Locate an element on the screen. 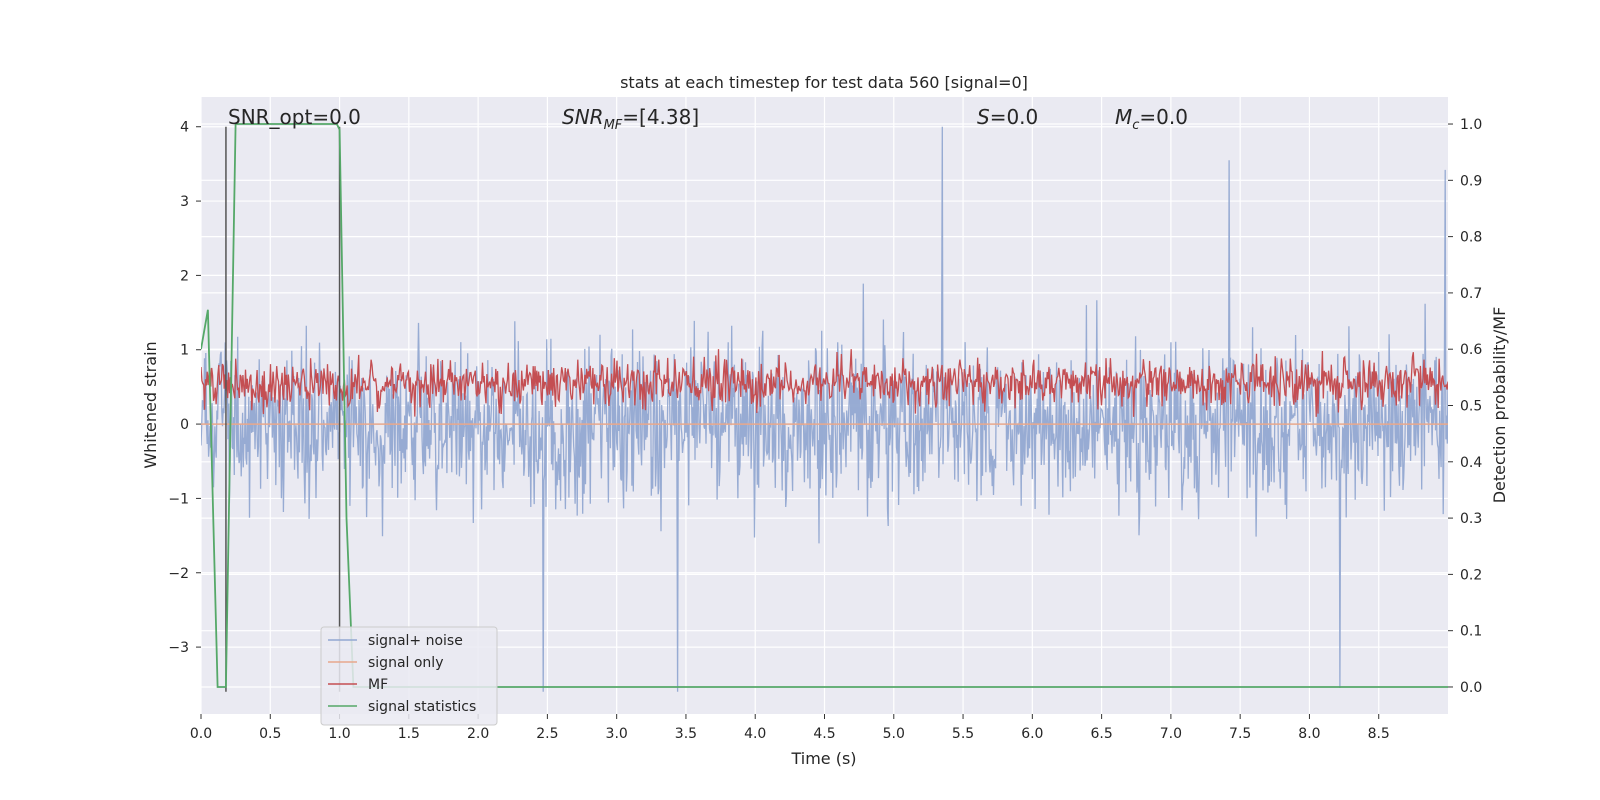 The width and height of the screenshot is (1600, 800). annotation-snr-mf-value: =[4.38] is located at coordinates (660, 117).